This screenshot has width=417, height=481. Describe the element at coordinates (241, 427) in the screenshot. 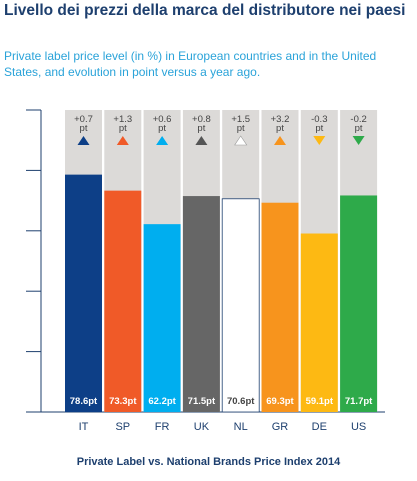

I see `category-label: NL` at that location.